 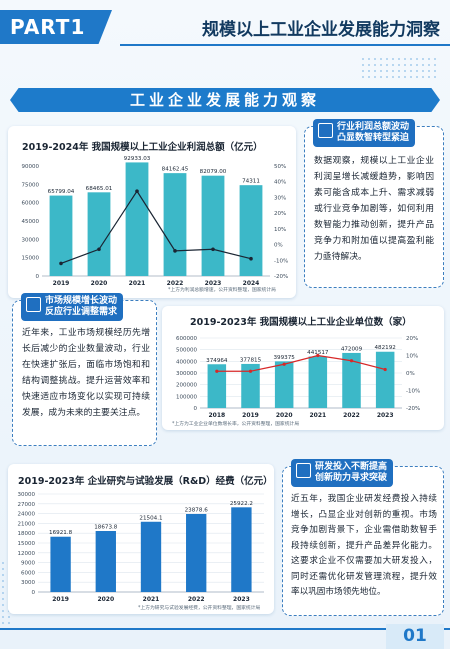 What do you see at coordinates (28, 573) in the screenshot?
I see `y-tick-label: 6000` at bounding box center [28, 573].